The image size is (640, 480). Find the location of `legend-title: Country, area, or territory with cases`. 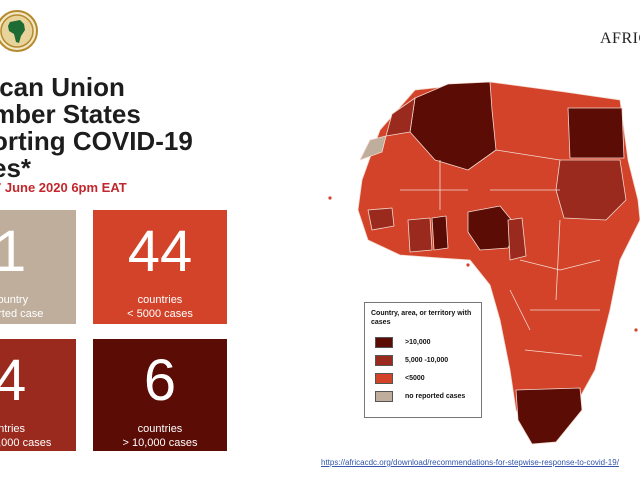

legend-title: Country, area, or territory with cases is located at coordinates (421, 318).